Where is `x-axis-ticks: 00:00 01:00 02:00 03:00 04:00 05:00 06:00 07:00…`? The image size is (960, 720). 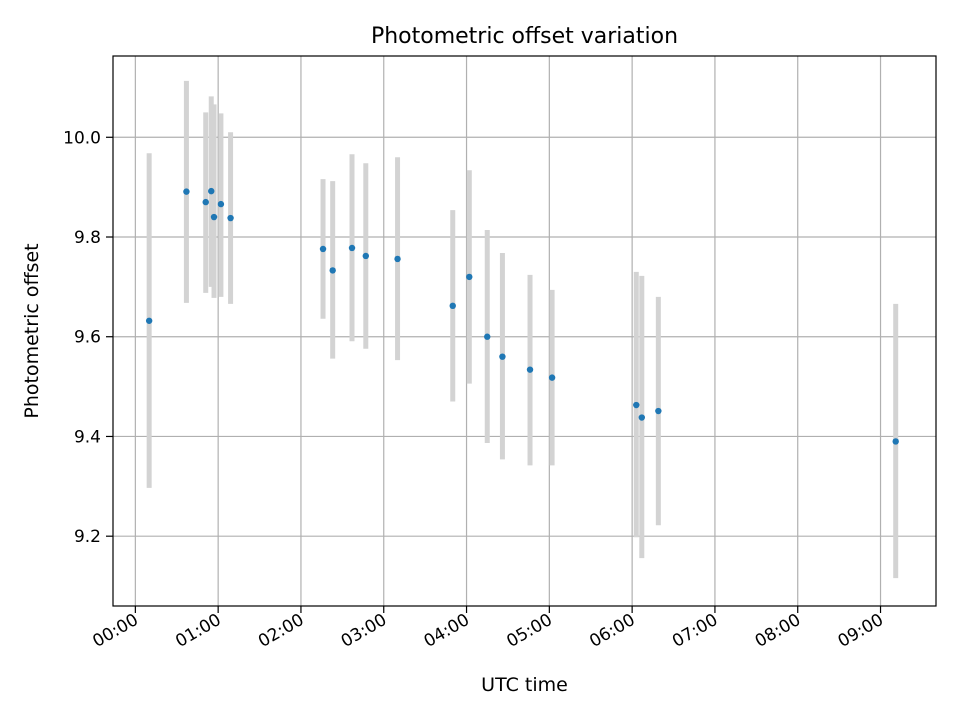 x-axis-ticks: 00:00 01:00 02:00 03:00 04:00 05:00 06:00 07:00… is located at coordinates (488, 629).